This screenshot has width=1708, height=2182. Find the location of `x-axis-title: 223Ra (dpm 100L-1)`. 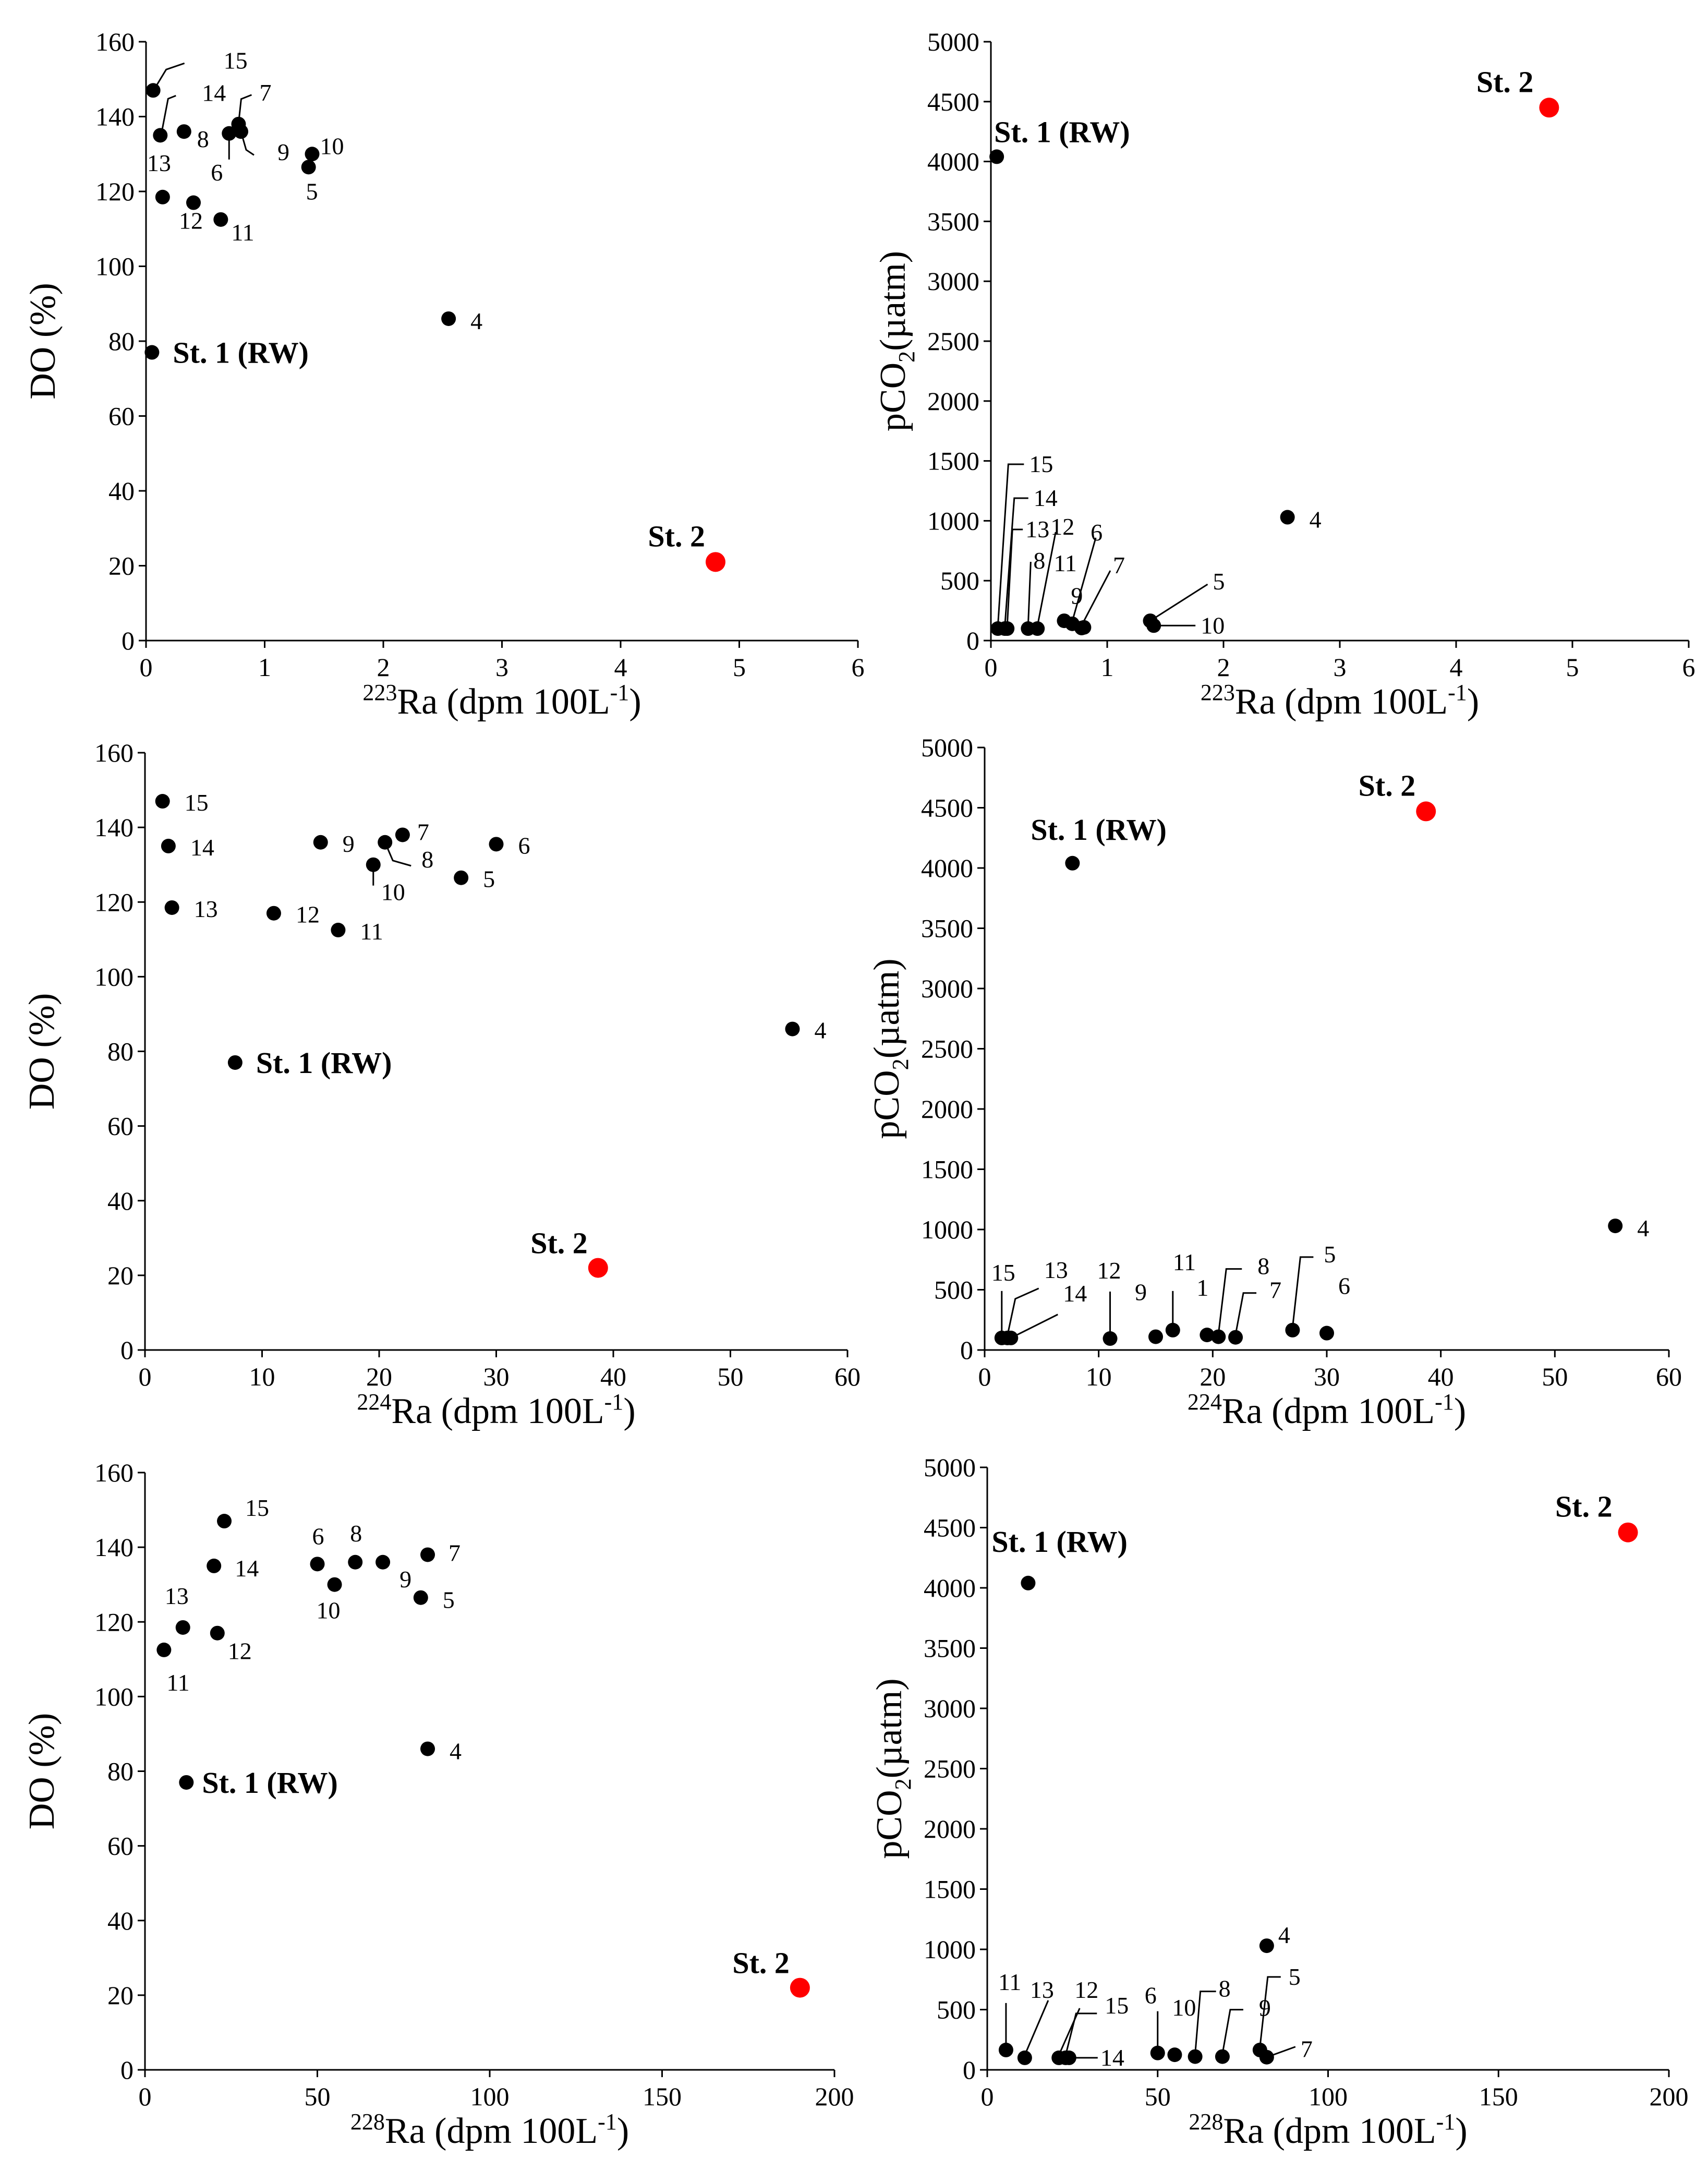

x-axis-title: 223Ra (dpm 100L-1) is located at coordinates (501, 701).